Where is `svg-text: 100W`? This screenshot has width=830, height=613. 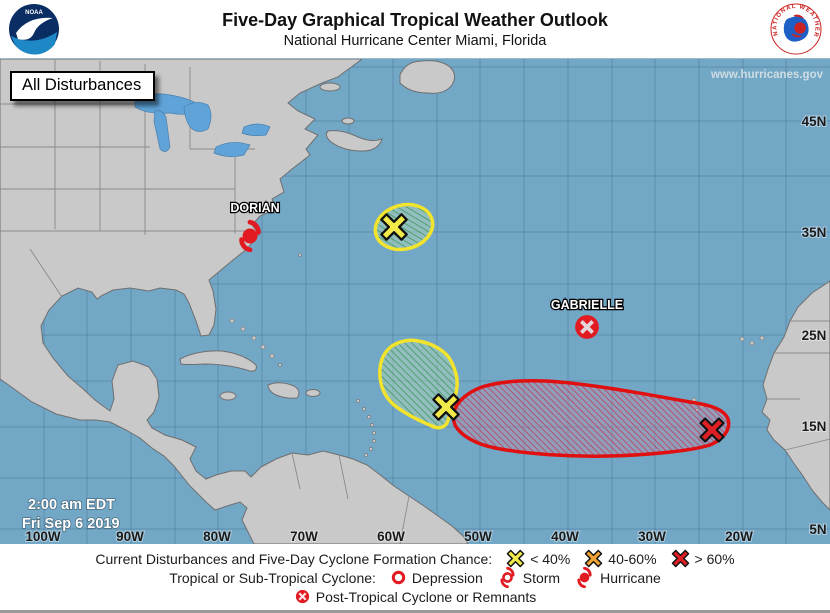
svg-text: 100W is located at coordinates (43, 536).